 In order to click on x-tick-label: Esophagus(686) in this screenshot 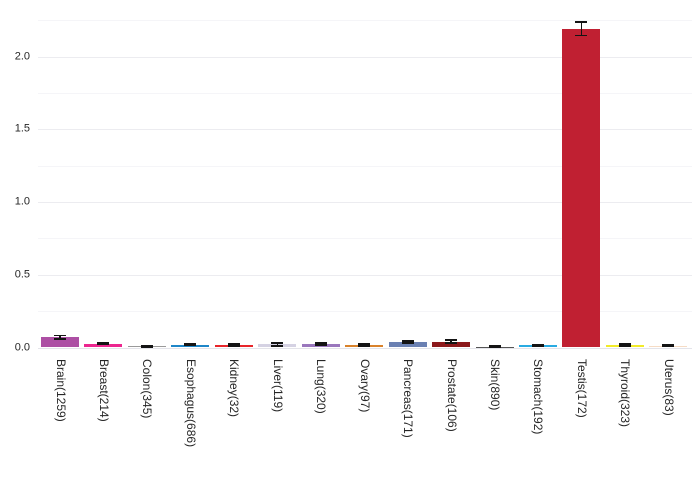, I will do `click(190, 403)`.